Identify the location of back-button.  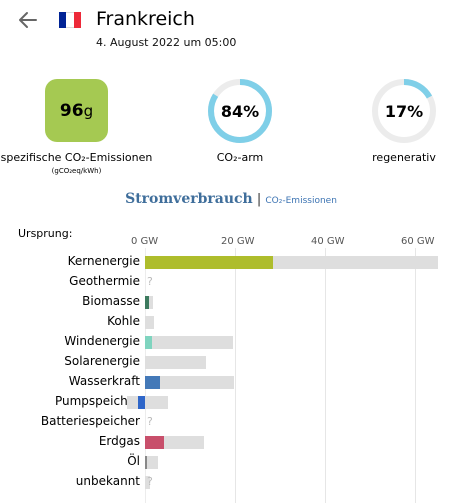
(28, 20).